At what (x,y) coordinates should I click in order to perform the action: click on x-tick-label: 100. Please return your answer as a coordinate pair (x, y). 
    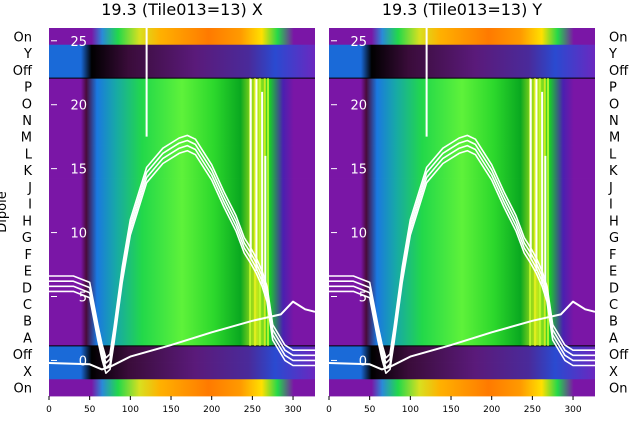
    Looking at the image, I should click on (130, 410).